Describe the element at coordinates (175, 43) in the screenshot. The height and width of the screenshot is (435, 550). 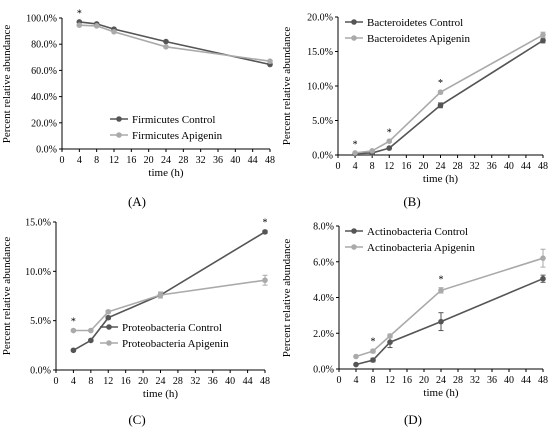
I see `panel-1-series-1-line` at that location.